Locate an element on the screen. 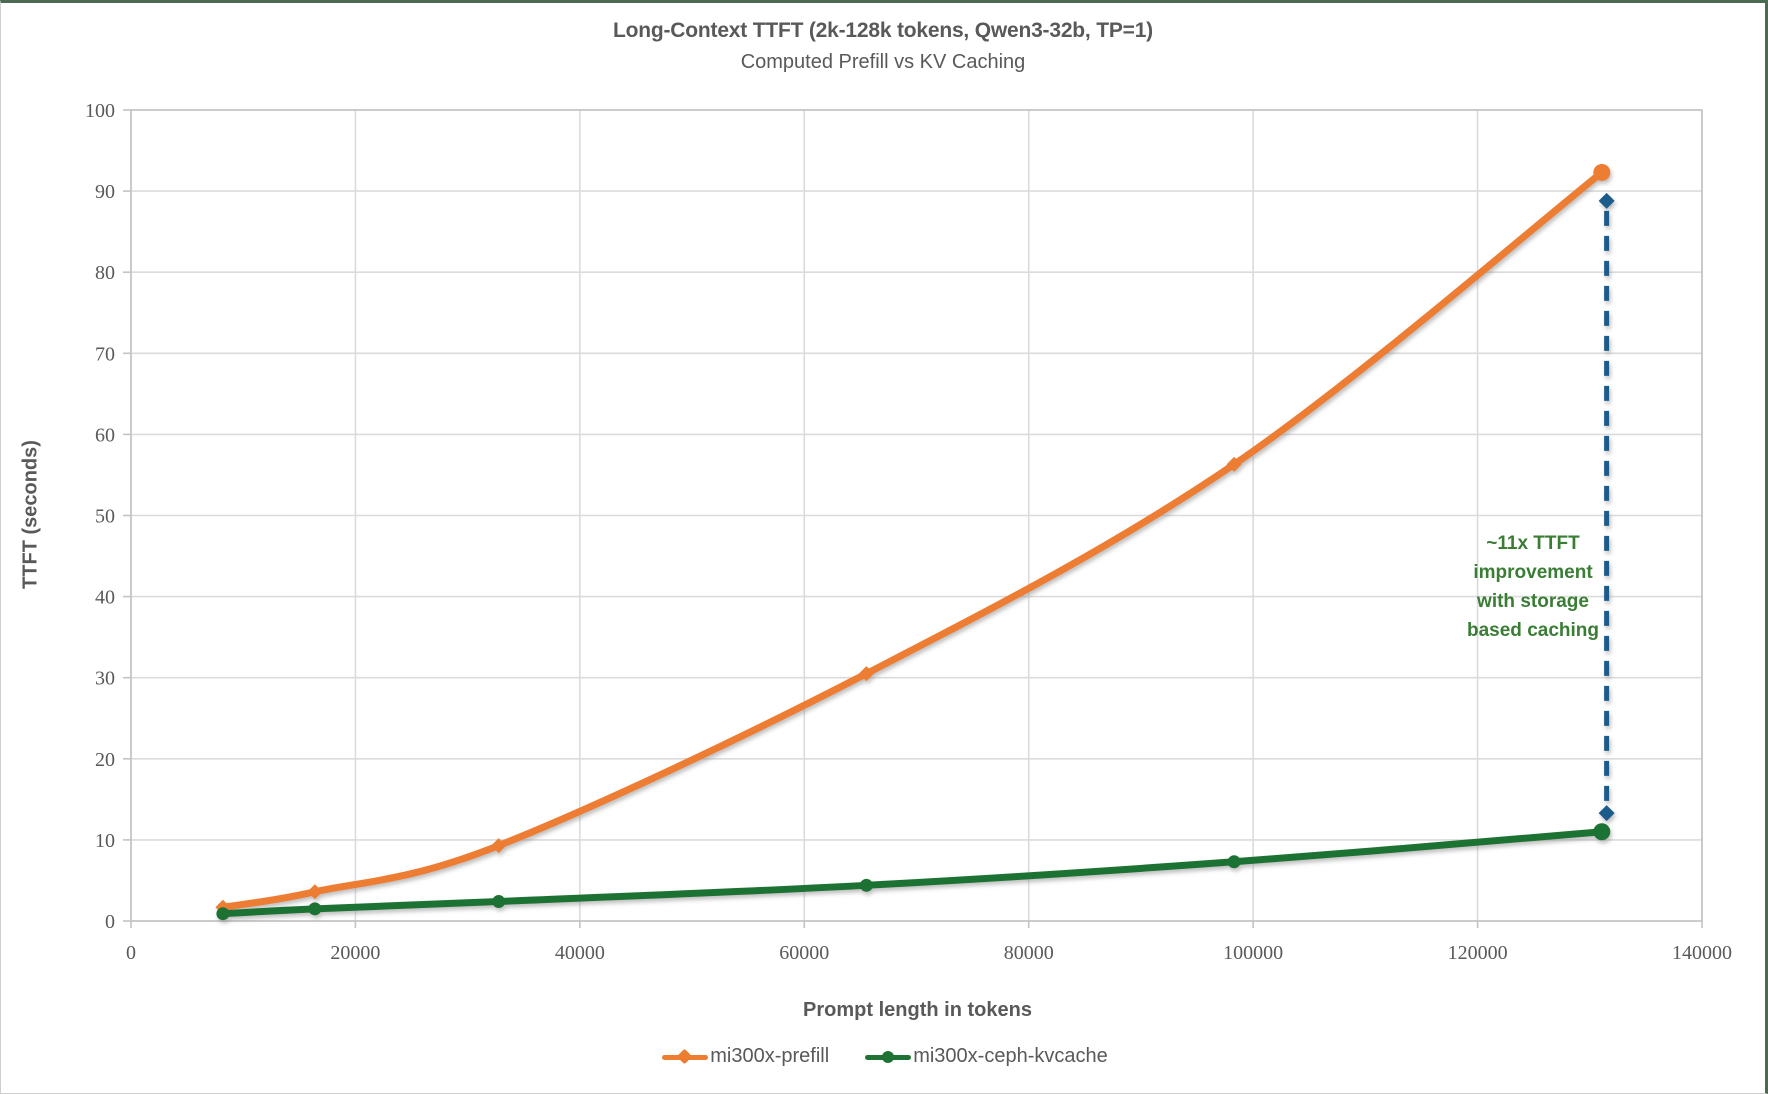 Image resolution: width=1768 pixels, height=1094 pixels. legend-item-prefill: mi300x-prefill is located at coordinates (745, 1056).